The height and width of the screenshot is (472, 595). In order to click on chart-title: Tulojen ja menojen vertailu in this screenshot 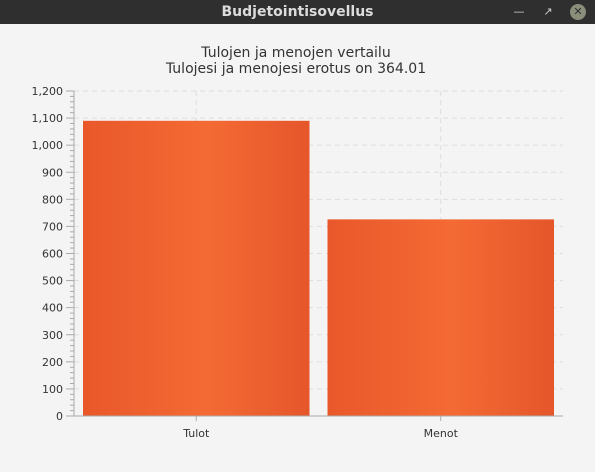, I will do `click(295, 53)`.